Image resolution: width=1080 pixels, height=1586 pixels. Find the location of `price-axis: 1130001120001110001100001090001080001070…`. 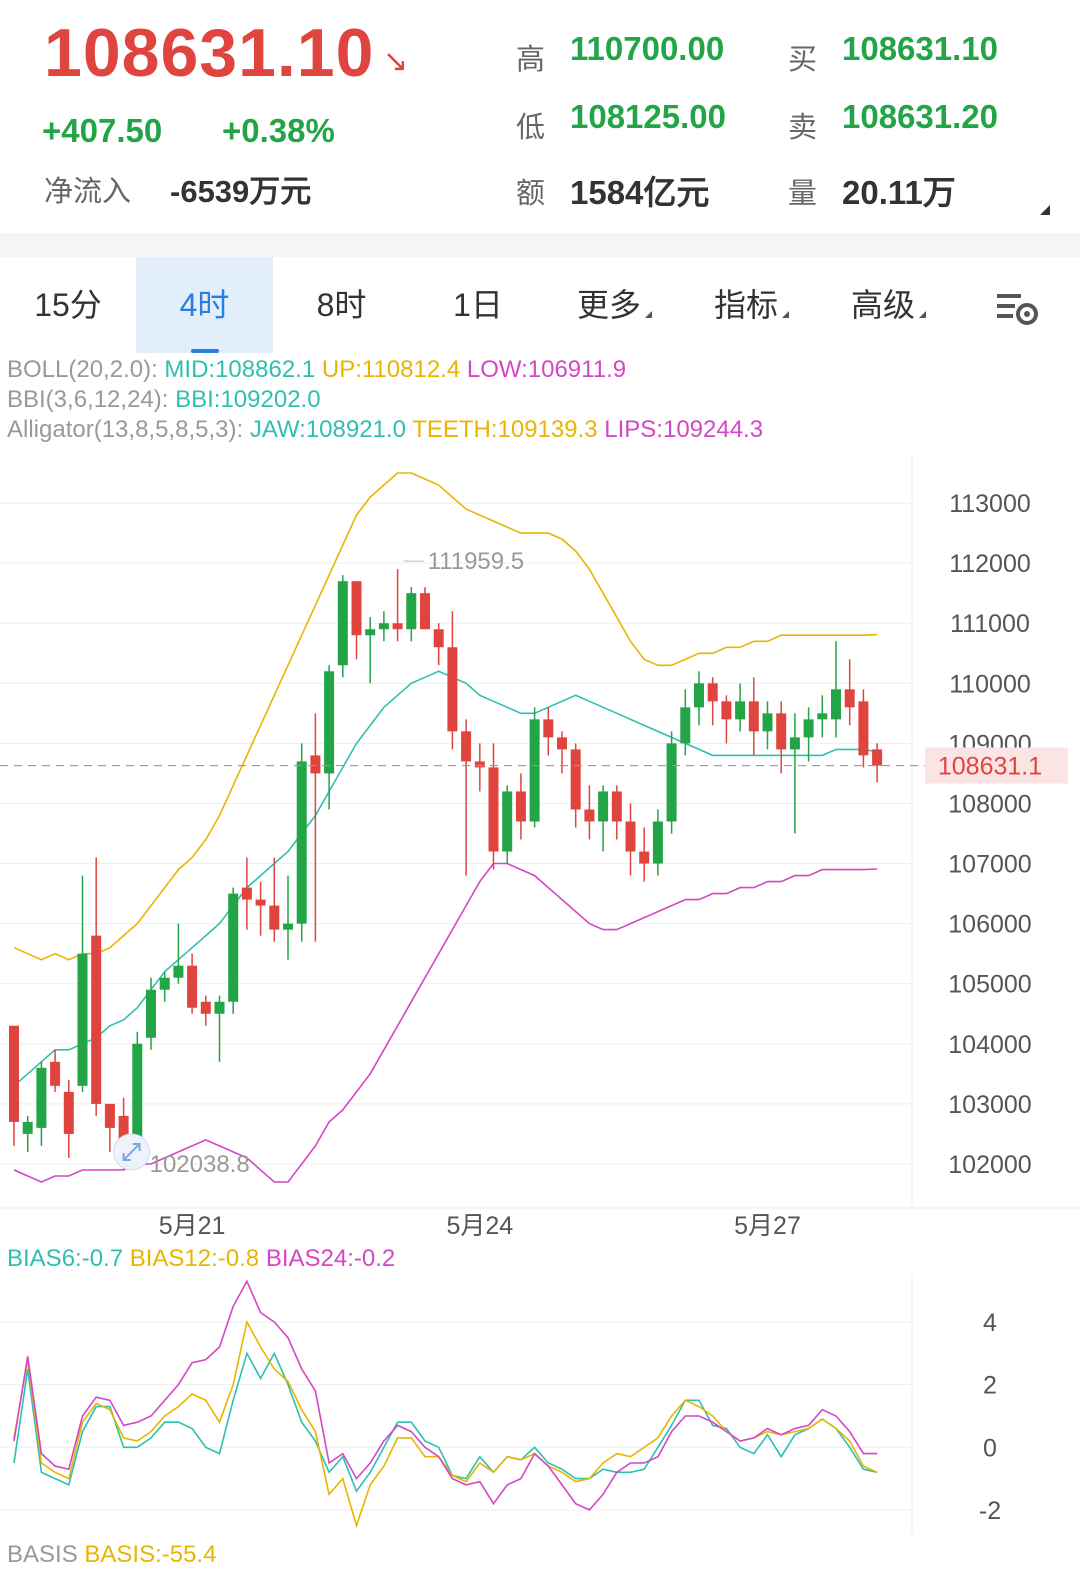

price-axis: 1130001120001110001100001090001080001070… is located at coordinates (989, 834).